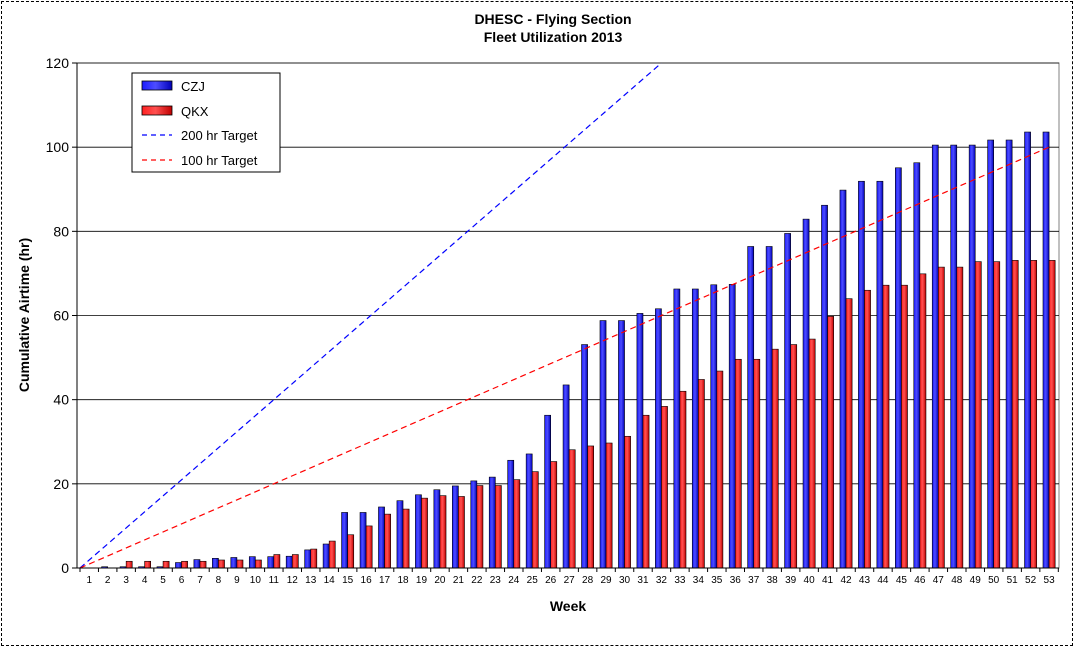  I want to click on x-tick-label: 14, so click(330, 580).